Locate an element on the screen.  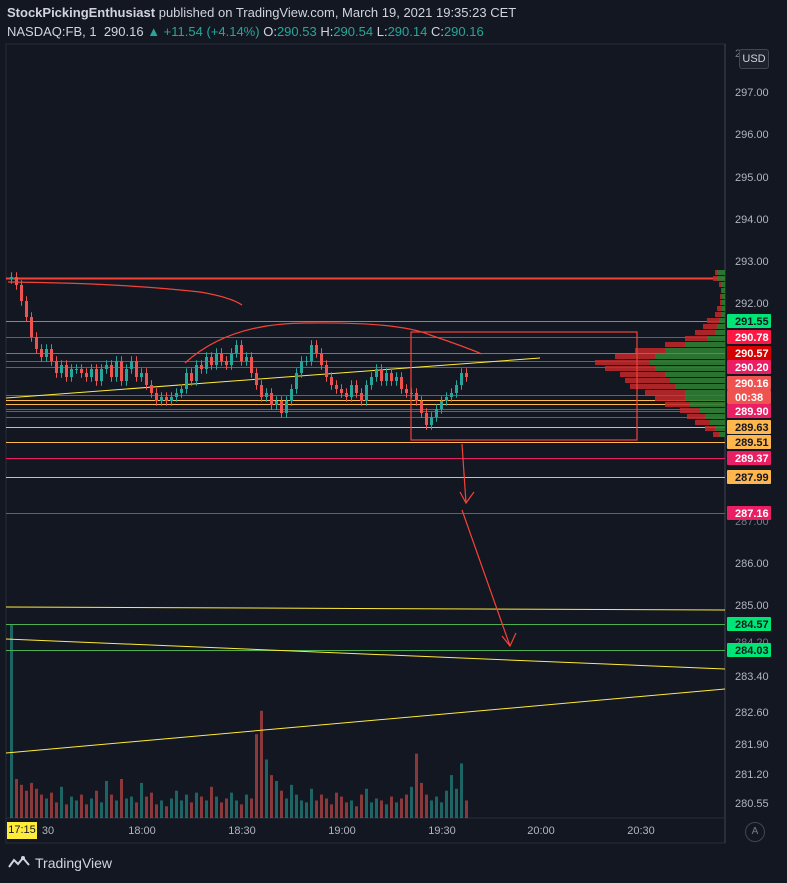
symbol-label: NASDAQ:FB, 1 is located at coordinates (52, 31).